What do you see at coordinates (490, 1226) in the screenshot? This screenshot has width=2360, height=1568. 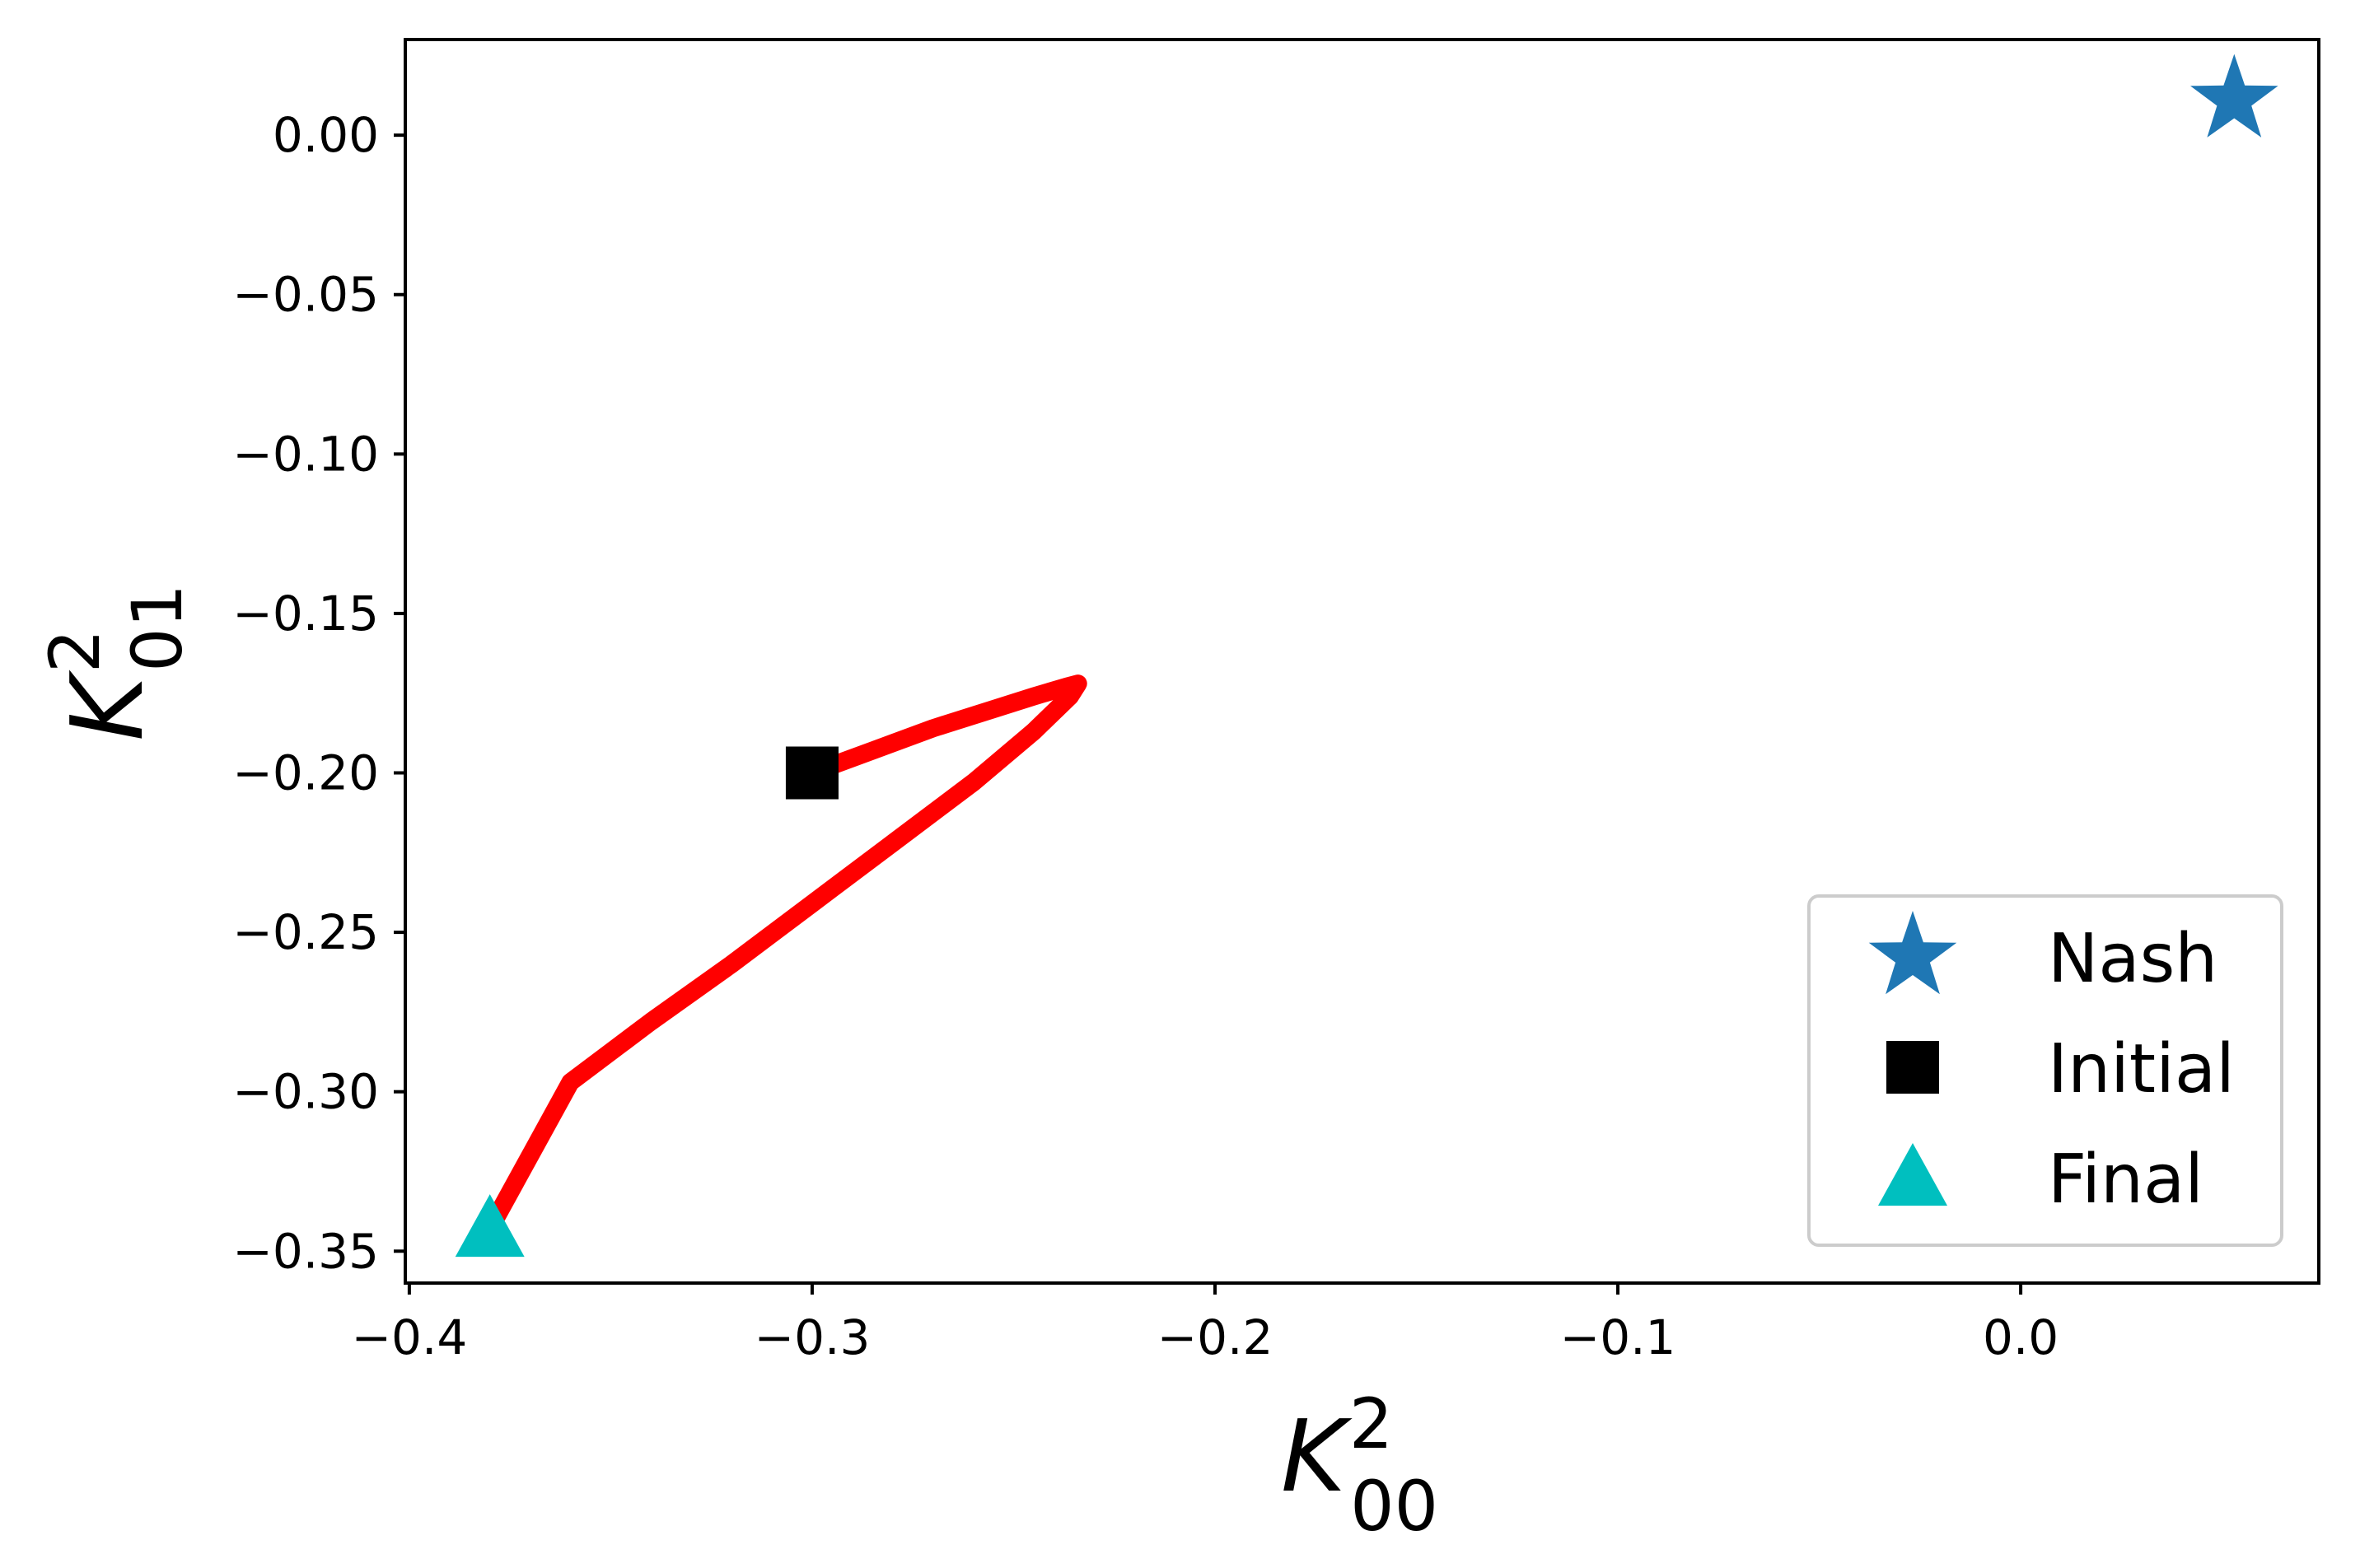 I see `marker-final` at bounding box center [490, 1226].